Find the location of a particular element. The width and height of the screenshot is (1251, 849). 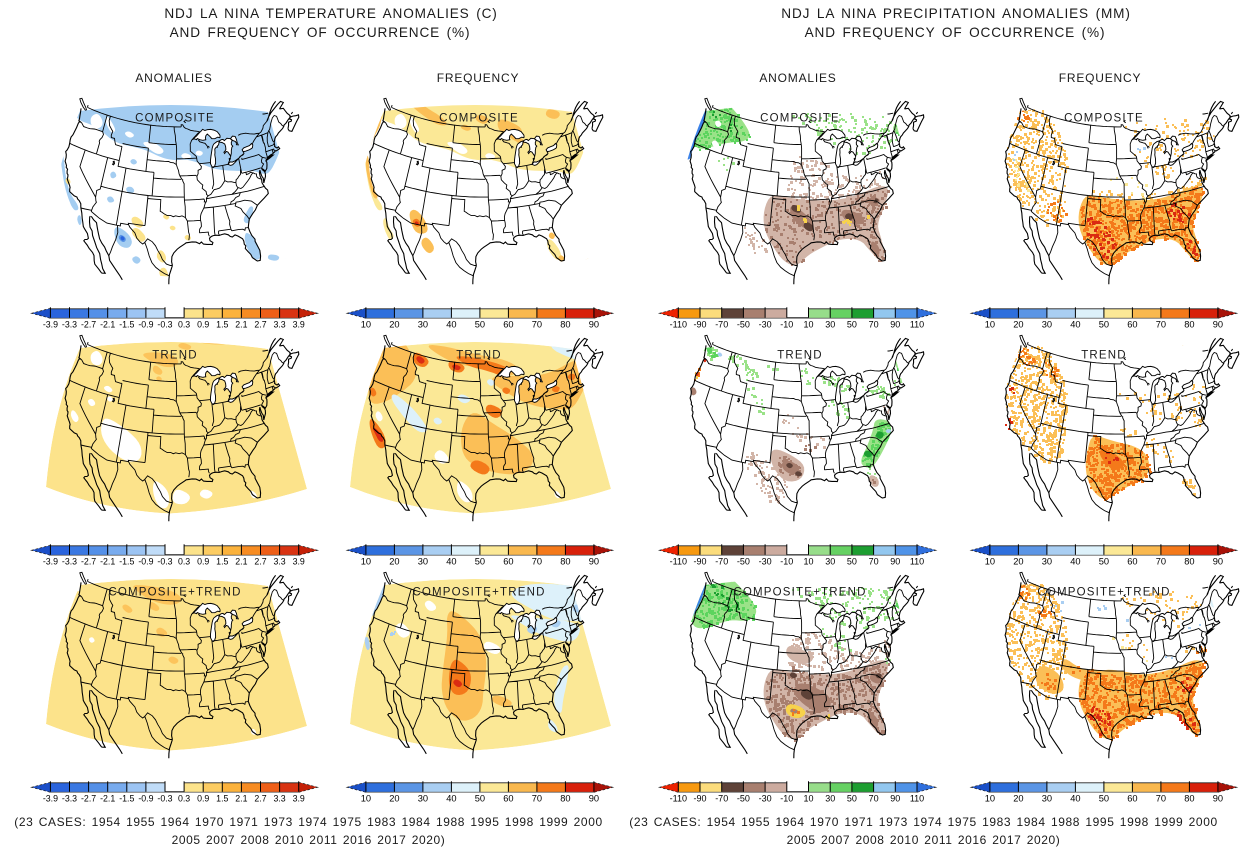

svg-text: -0.3 is located at coordinates (164, 324).